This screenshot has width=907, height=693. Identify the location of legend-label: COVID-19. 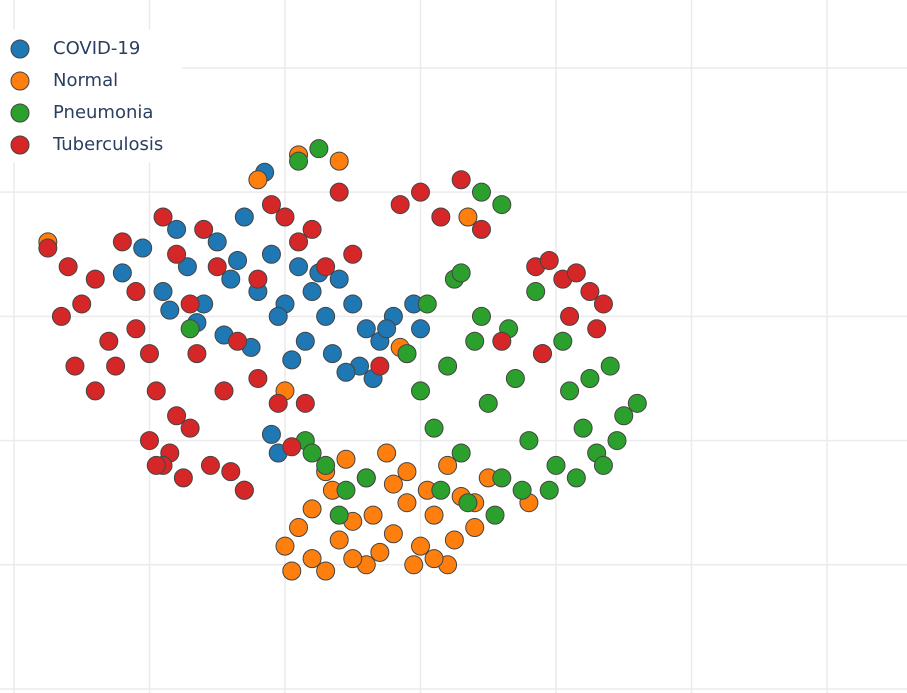
(96, 48).